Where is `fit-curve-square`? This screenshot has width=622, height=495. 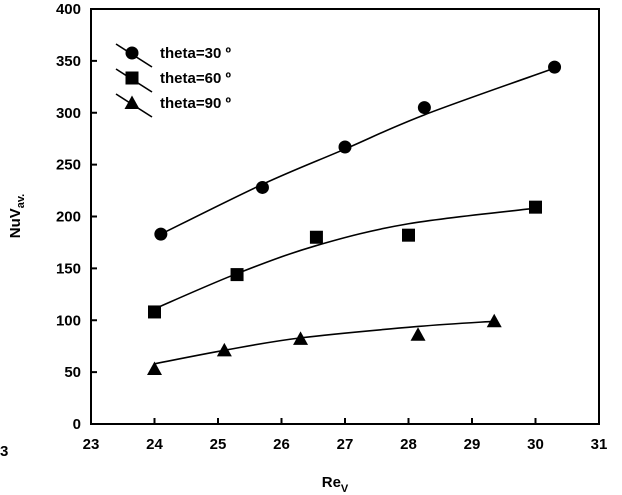
fit-curve-square is located at coordinates (345, 258).